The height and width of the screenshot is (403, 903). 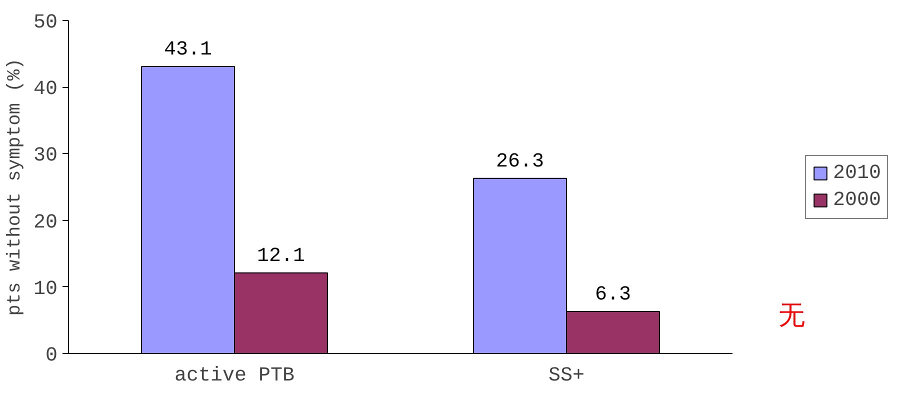 What do you see at coordinates (566, 376) in the screenshot?
I see `x-tick-label: SS+` at bounding box center [566, 376].